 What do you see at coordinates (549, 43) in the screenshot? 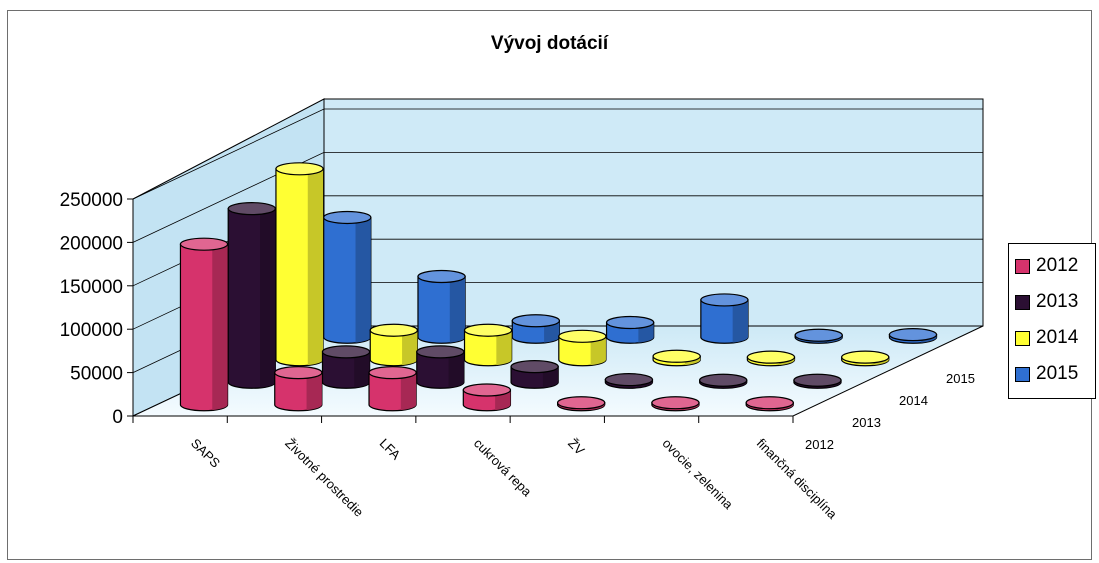
I see `chart-title: Vývoj dotácií` at bounding box center [549, 43].